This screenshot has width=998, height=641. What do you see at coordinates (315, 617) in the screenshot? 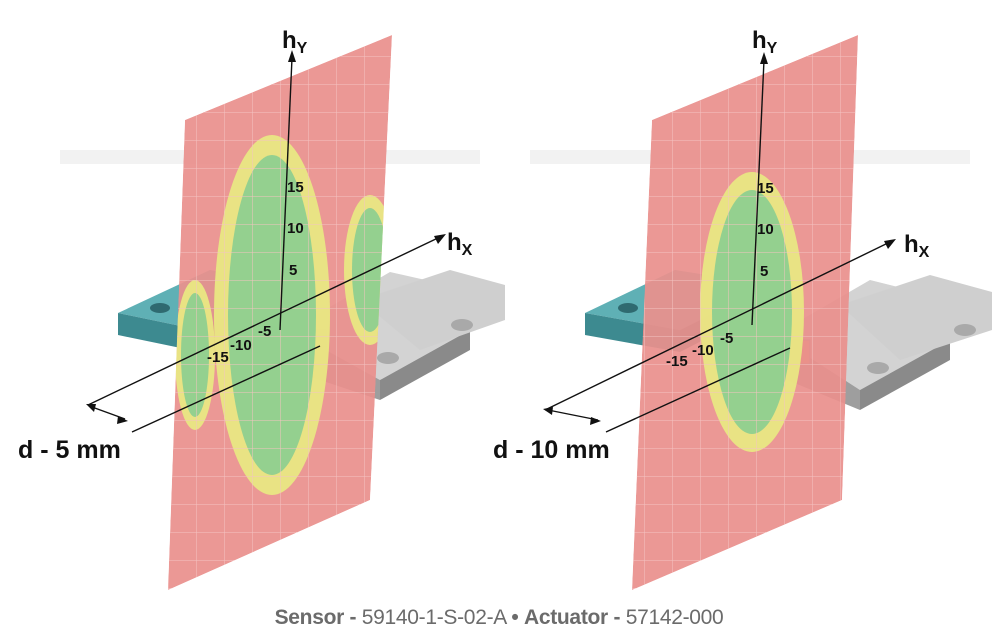
I see `sensor-label: Sensor -` at bounding box center [315, 617].